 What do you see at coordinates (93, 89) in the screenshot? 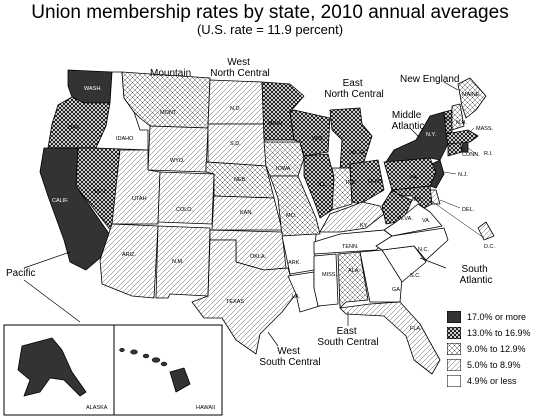
I see `state-label-wash: WASH.` at bounding box center [93, 89].